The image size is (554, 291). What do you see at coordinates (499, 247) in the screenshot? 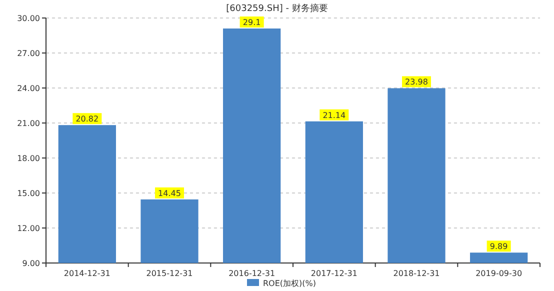
I see `data-label: 9.89` at bounding box center [499, 247].